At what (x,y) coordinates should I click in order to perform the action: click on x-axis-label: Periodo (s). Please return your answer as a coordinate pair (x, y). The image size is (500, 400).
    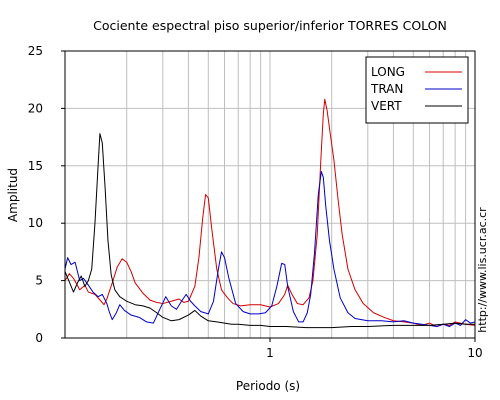
    Looking at the image, I should click on (268, 386).